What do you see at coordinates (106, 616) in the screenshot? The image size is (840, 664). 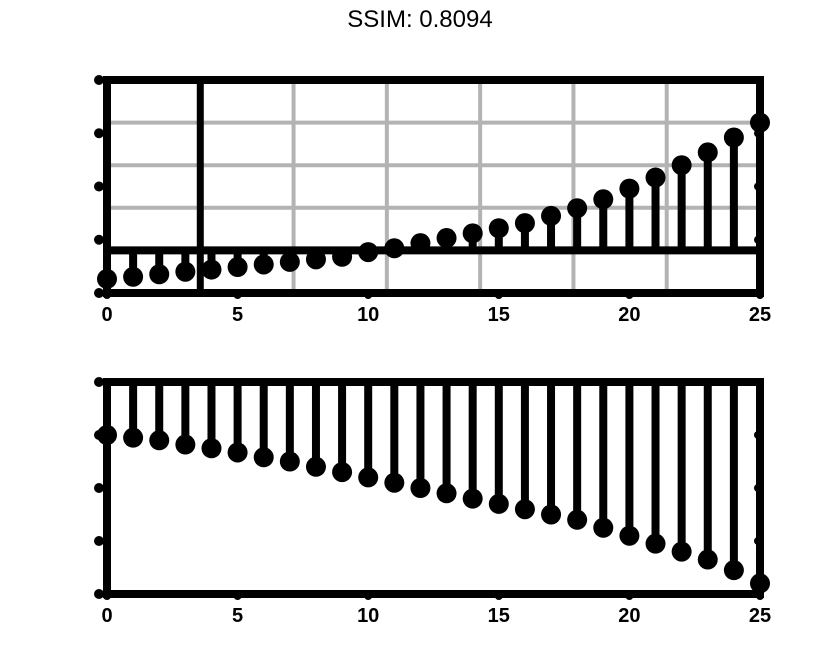 I see `panel-2-xtick-label-0: 0` at bounding box center [106, 616].